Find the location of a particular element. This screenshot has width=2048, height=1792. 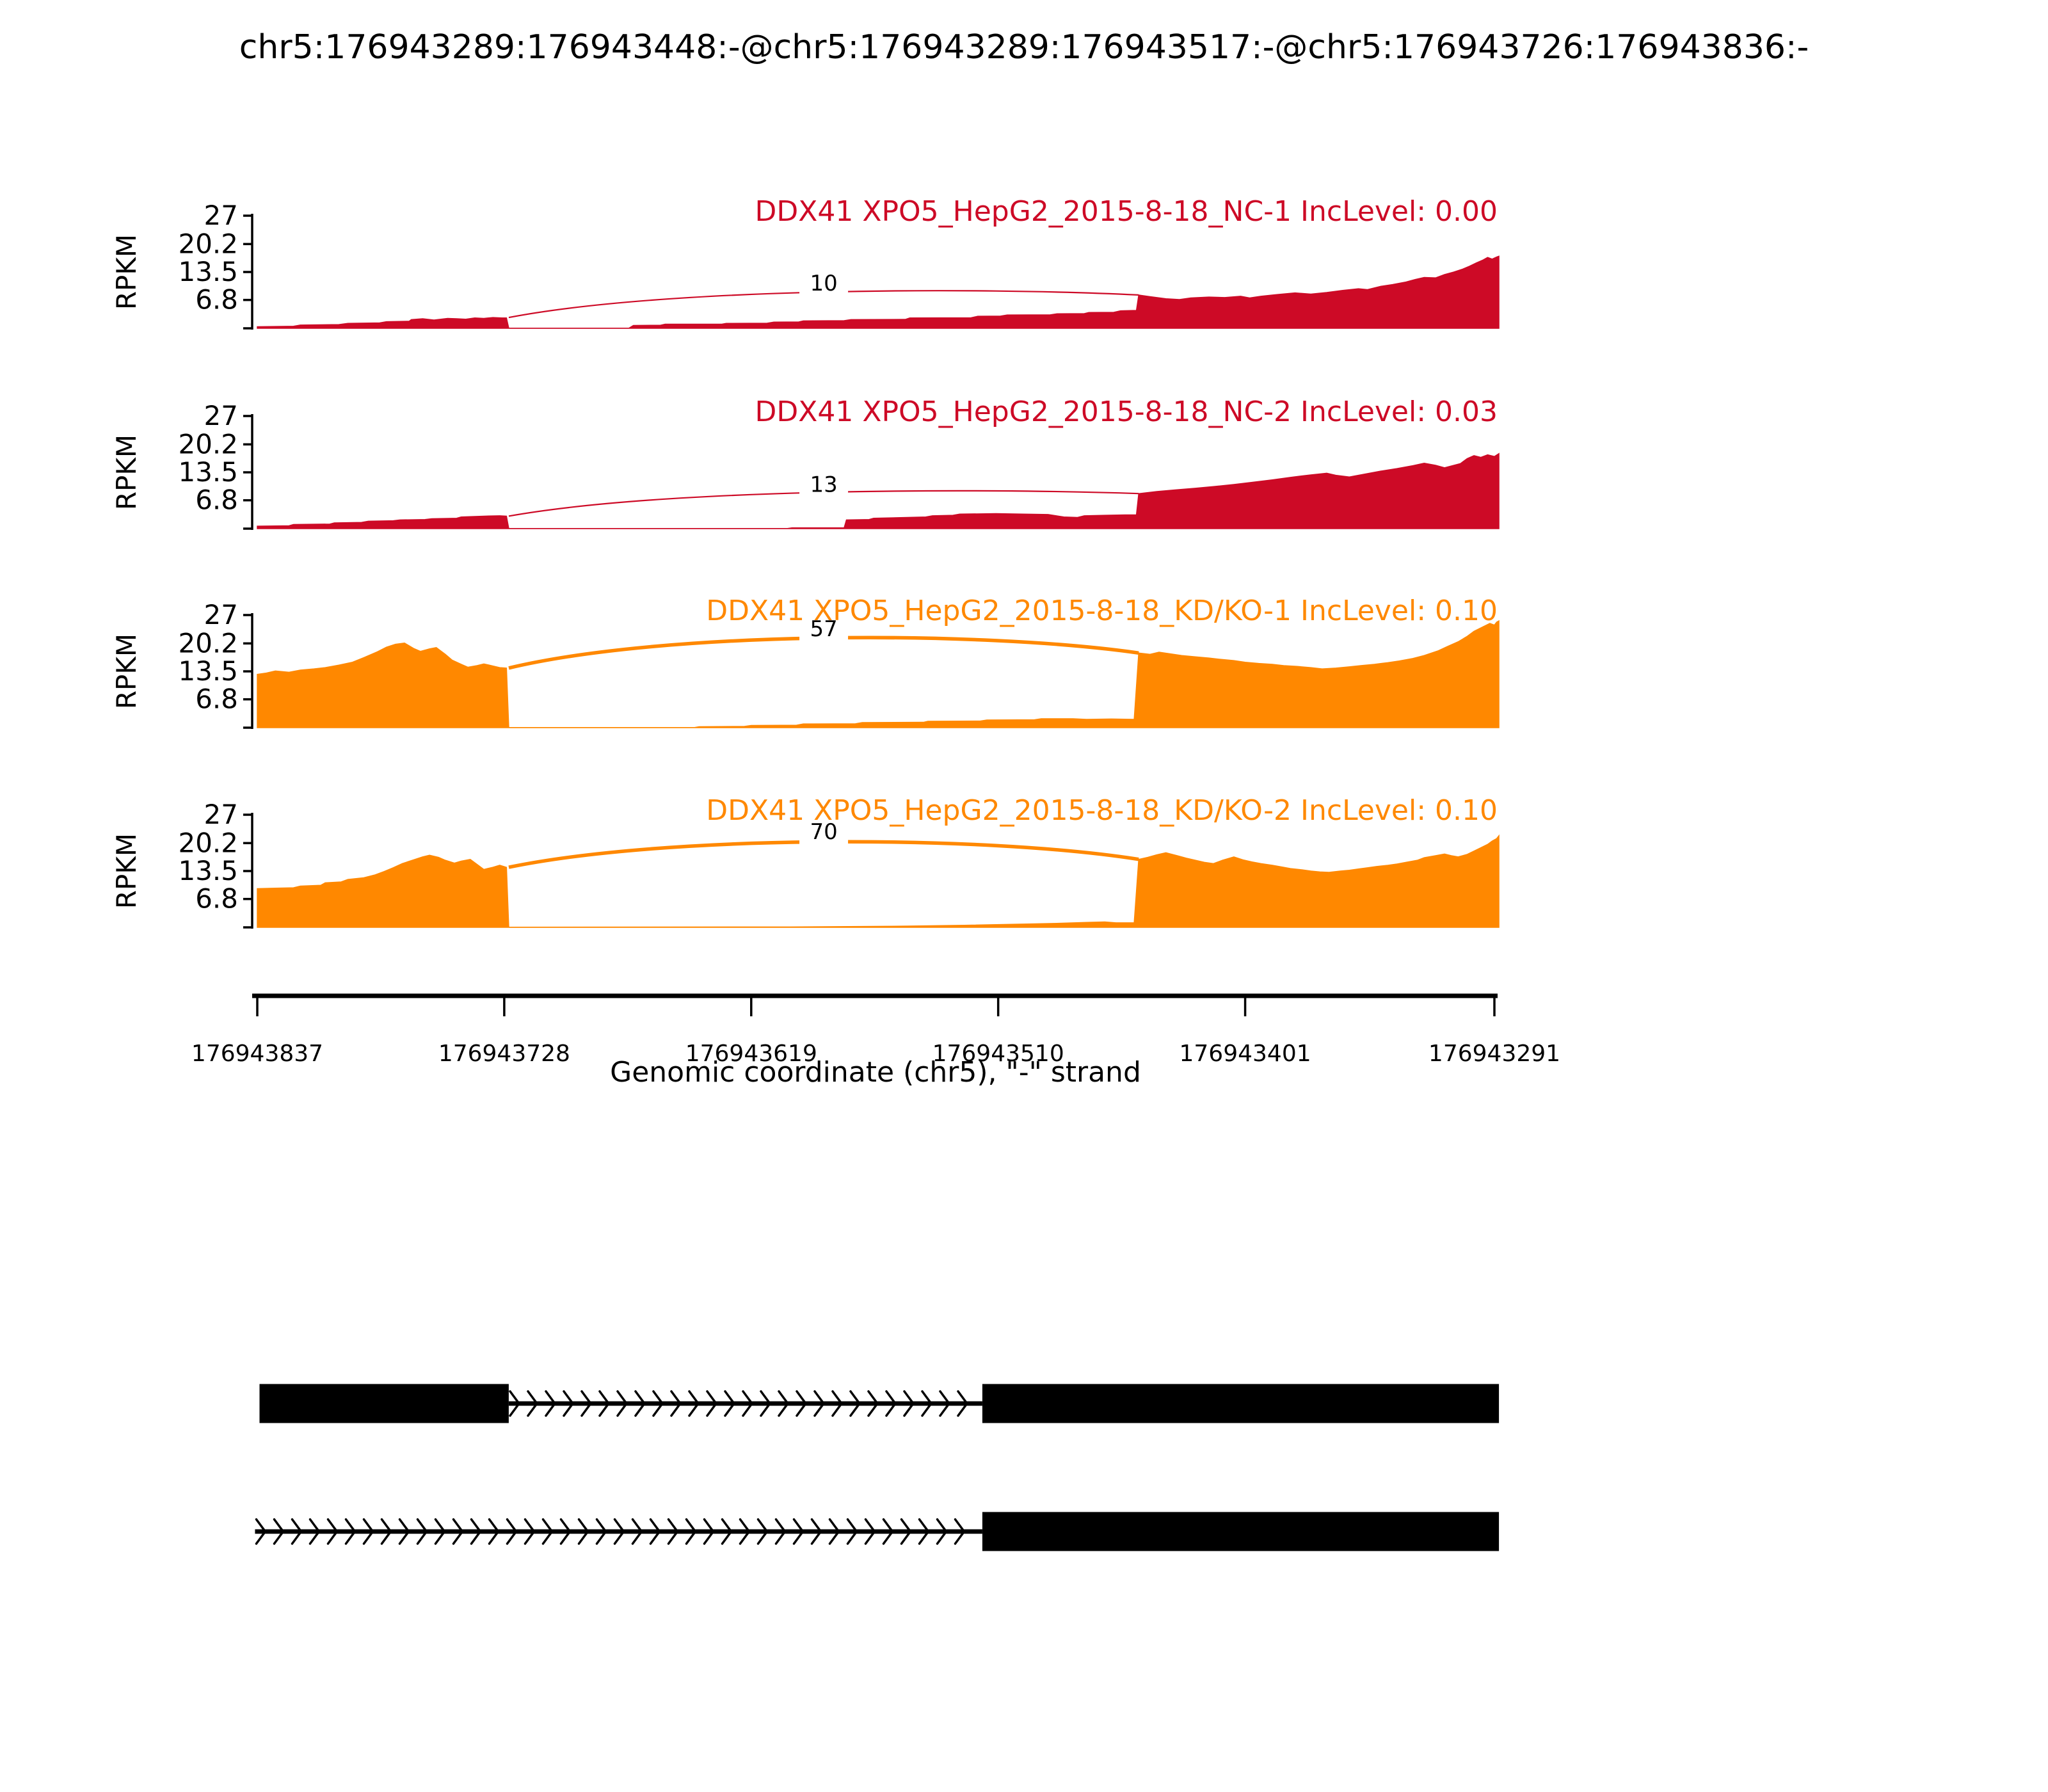

x-axis-title: Genomic coordinate (chr5), "-" strand is located at coordinates (875, 1072).